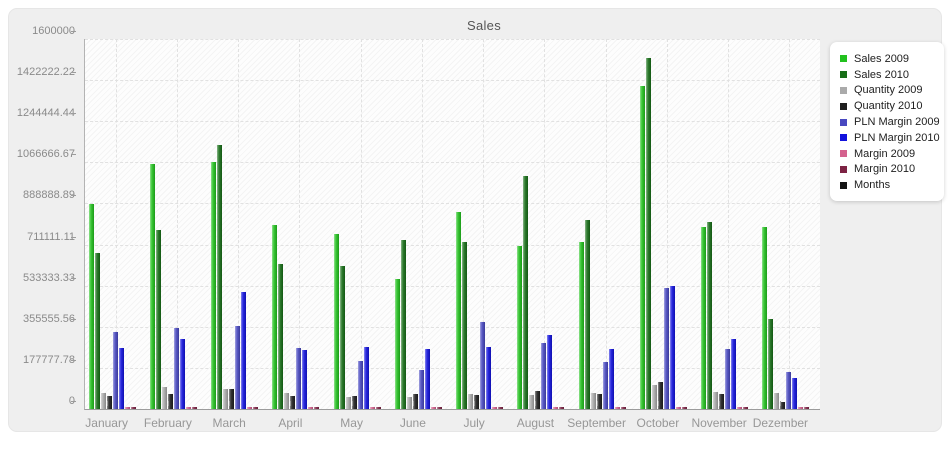 Image resolution: width=950 pixels, height=450 pixels. Describe the element at coordinates (519, 327) in the screenshot. I see `bar-sales-2009-august` at that location.